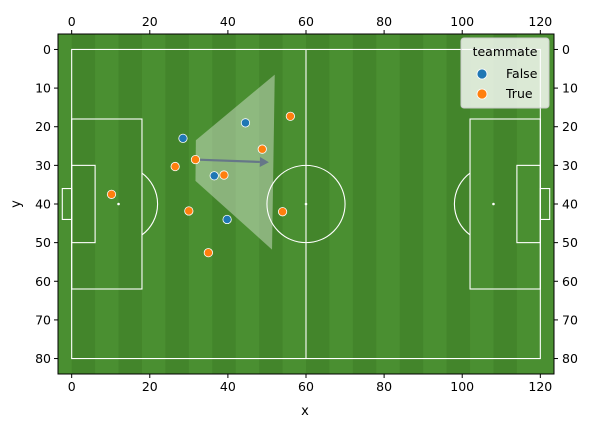 The width and height of the screenshot is (590, 428). Describe the element at coordinates (570, 319) in the screenshot. I see `y-tick-label-right: 70` at that location.